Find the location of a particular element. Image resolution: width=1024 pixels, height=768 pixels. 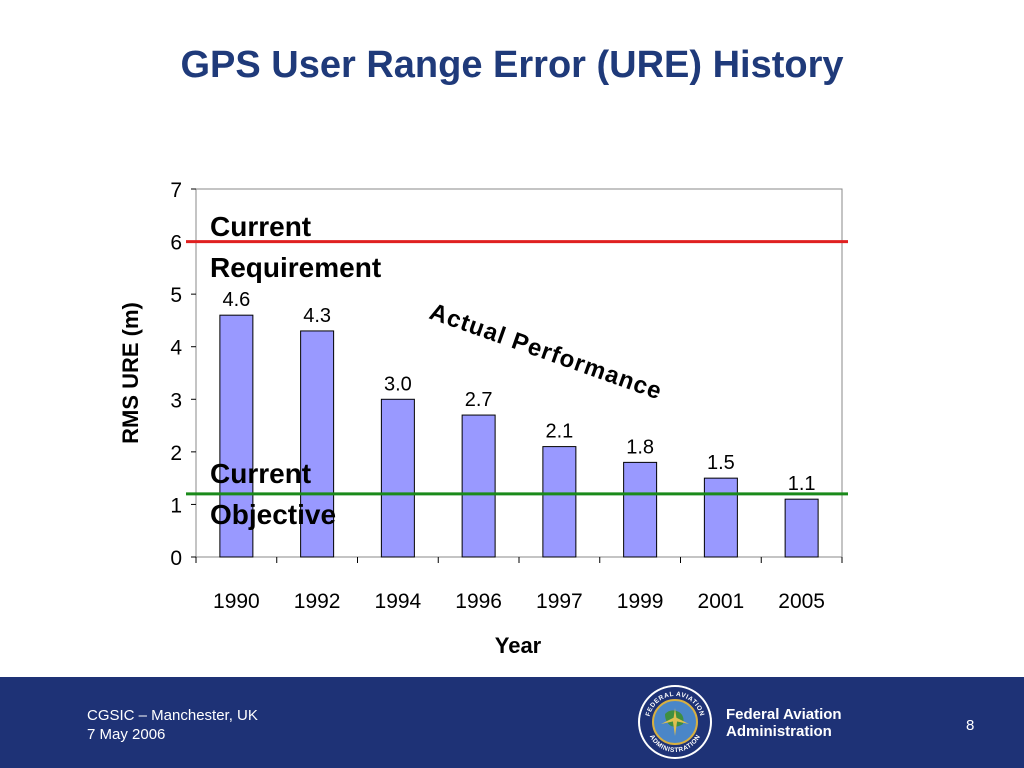

x-tick-label: 1994 is located at coordinates (398, 601).